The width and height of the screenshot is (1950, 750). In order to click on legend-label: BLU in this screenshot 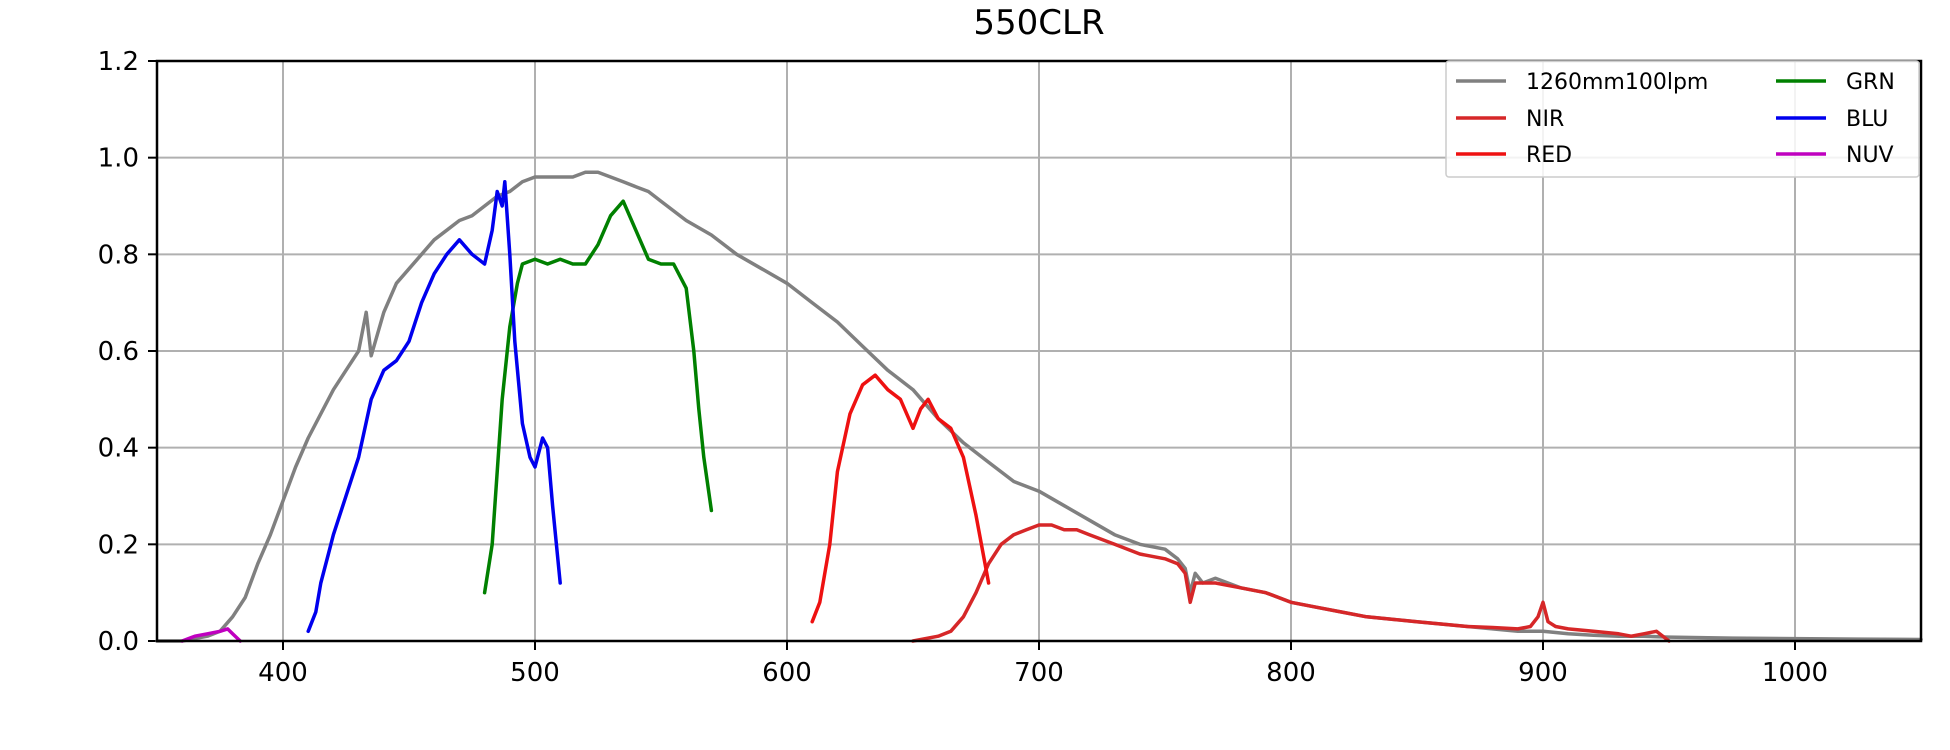, I will do `click(1867, 119)`.